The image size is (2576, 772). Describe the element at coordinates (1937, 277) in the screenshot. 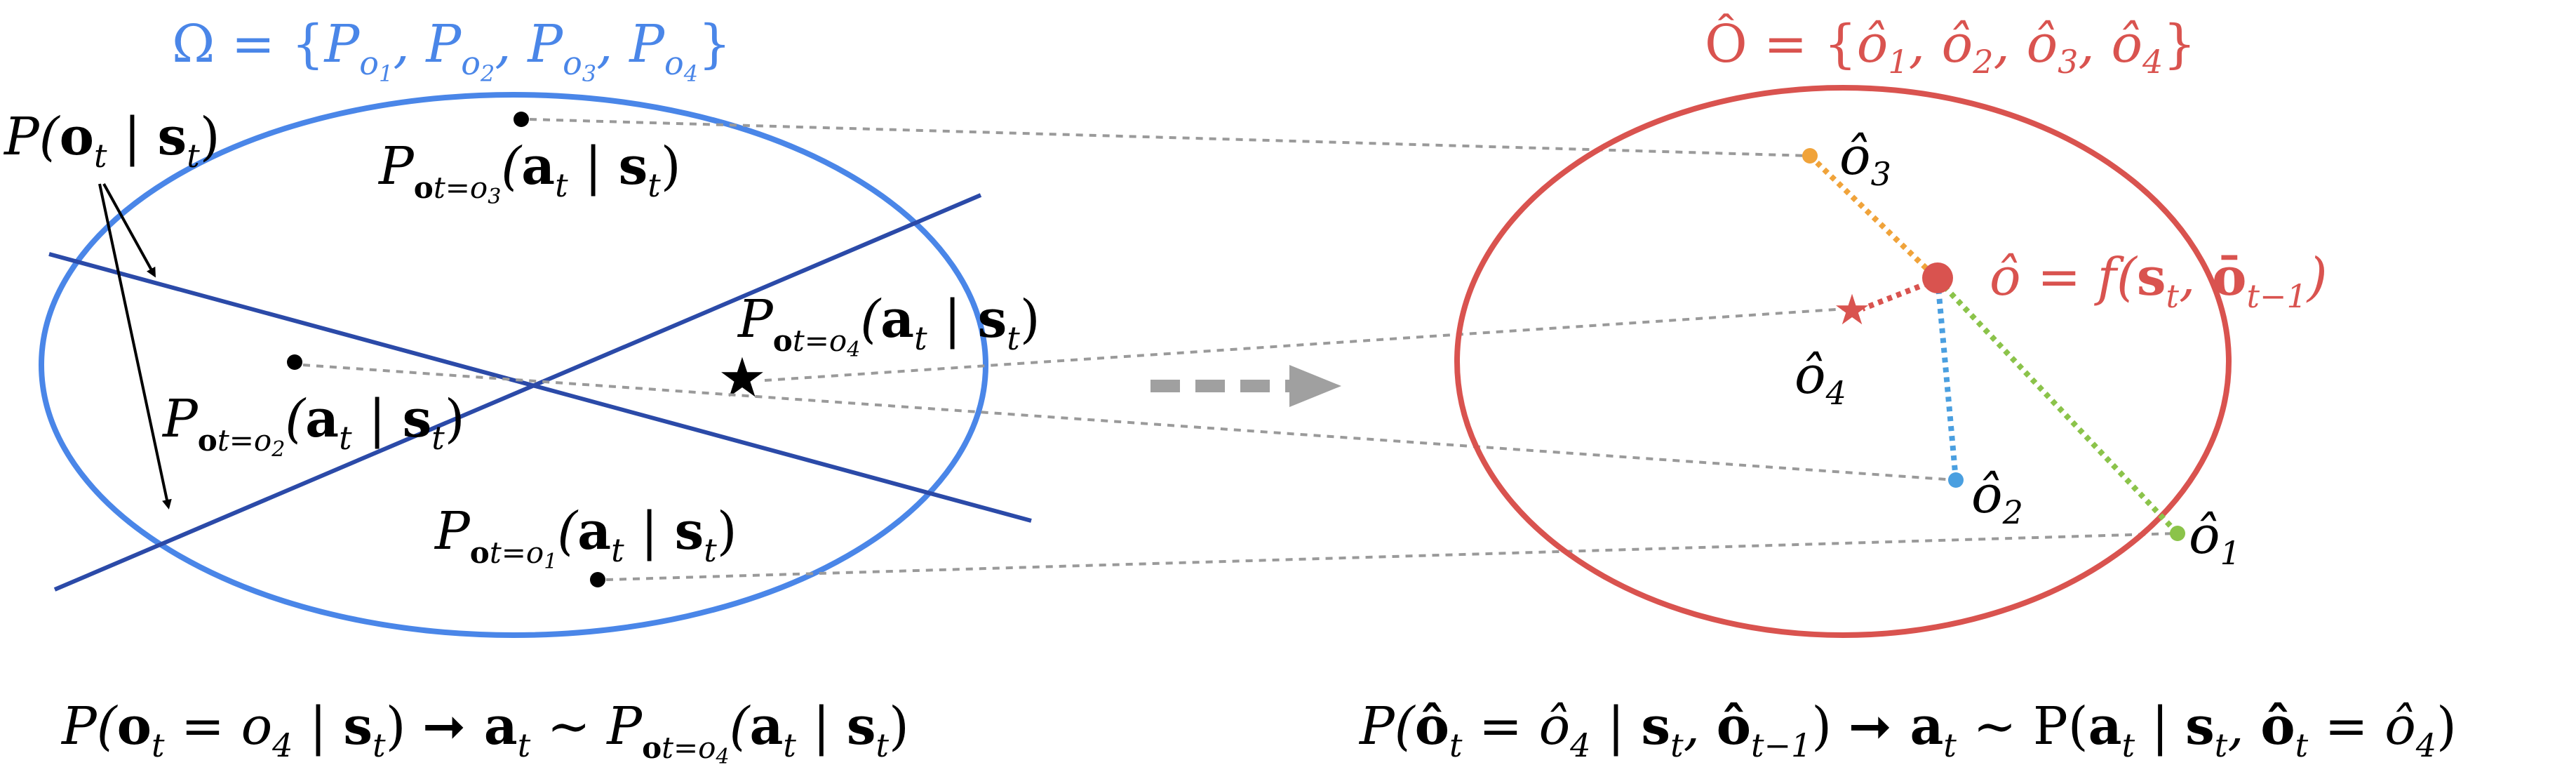

I see `prediction-point` at that location.